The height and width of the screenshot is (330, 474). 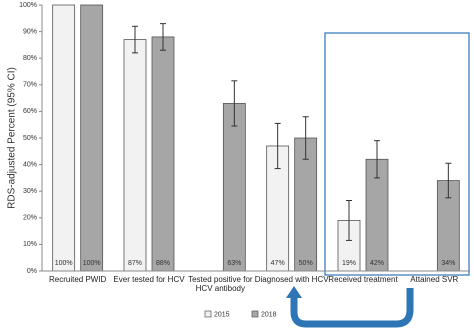 What do you see at coordinates (149, 279) in the screenshot?
I see `x-tick-label: Ever tested for HCV` at bounding box center [149, 279].